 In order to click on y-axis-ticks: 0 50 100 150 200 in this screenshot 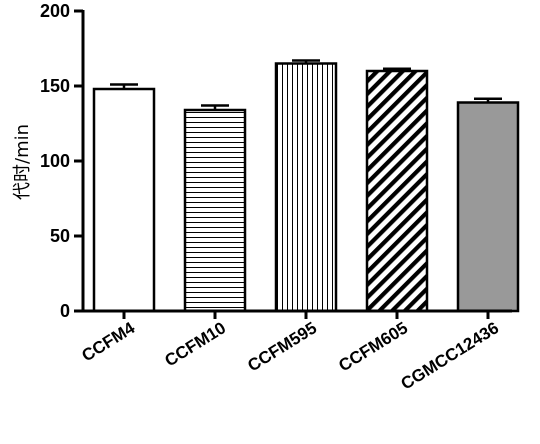, I will do `click(61, 161)`.